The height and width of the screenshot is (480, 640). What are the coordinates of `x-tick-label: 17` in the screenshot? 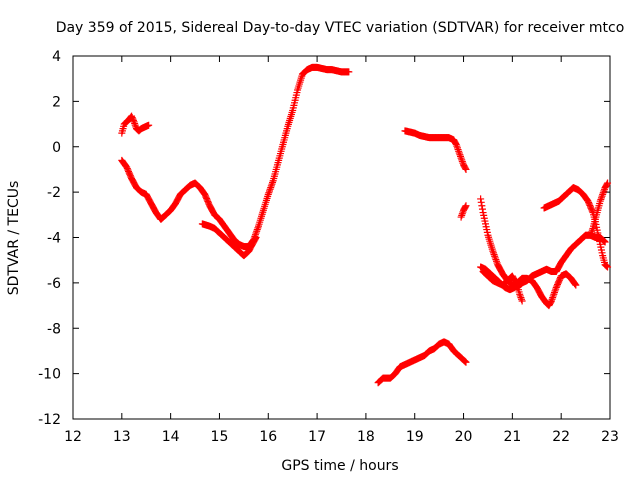 It's located at (317, 437).